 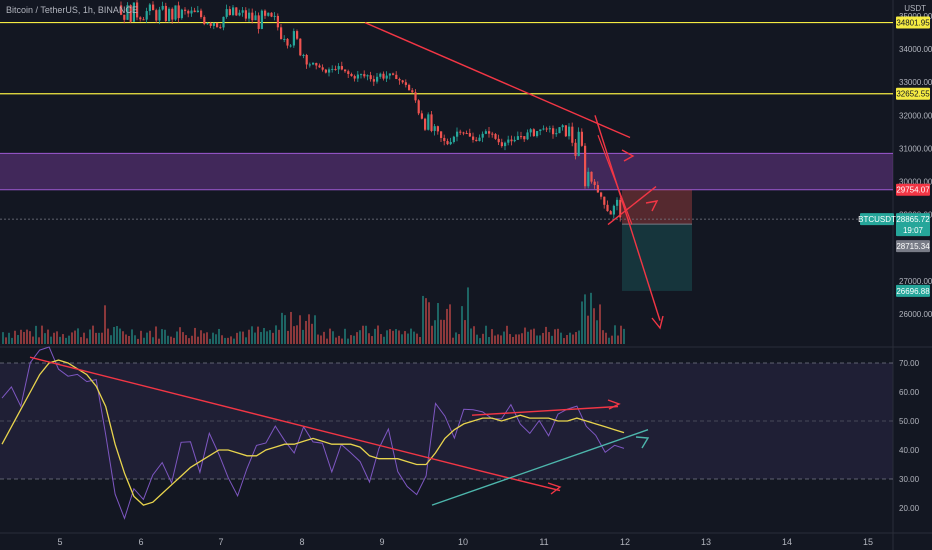 I want to click on entry-price-label: 28715.34, so click(x=913, y=246).